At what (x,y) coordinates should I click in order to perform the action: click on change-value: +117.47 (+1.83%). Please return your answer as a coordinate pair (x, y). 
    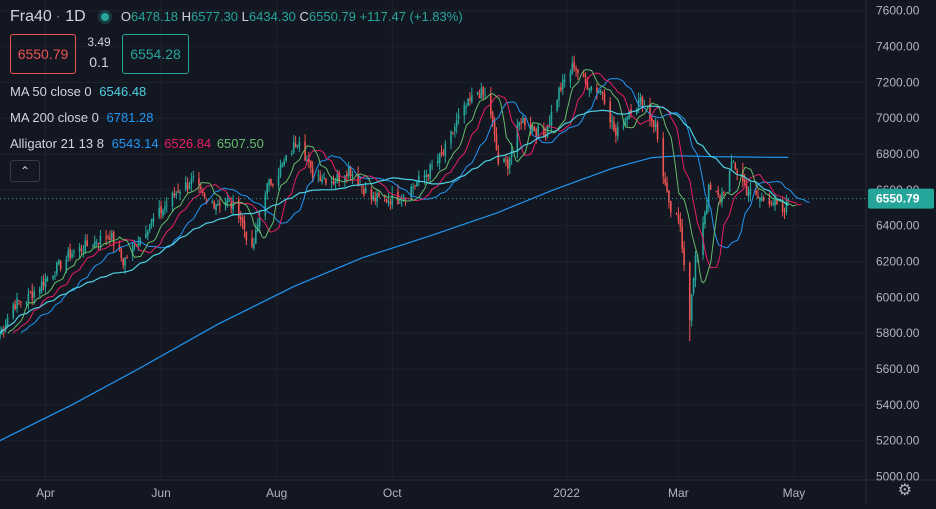
    Looking at the image, I should click on (411, 16).